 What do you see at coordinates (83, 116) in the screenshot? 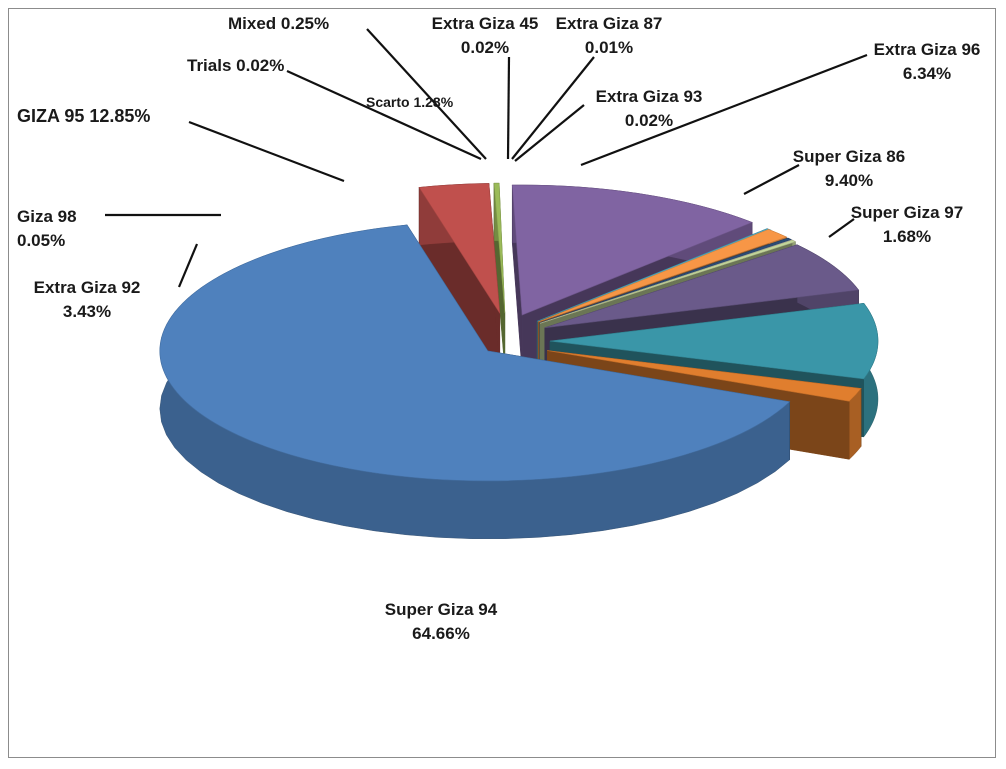
I see `data-label-giza-95: GIZA 95 12.85%` at bounding box center [83, 116].